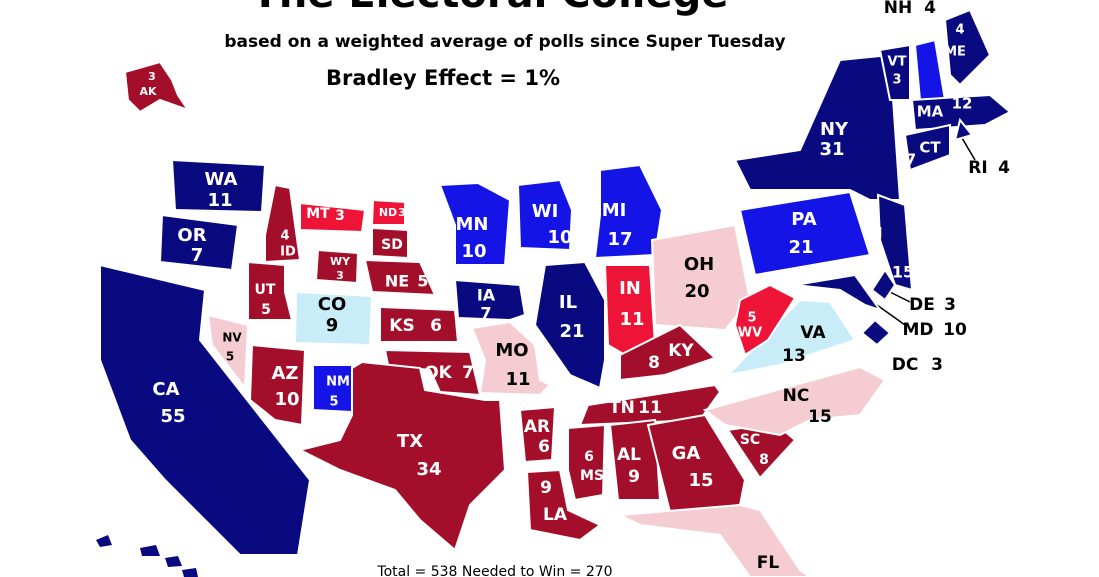 This screenshot has height=577, width=1099. Describe the element at coordinates (630, 288) in the screenshot. I see `state-abbr: IN` at that location.